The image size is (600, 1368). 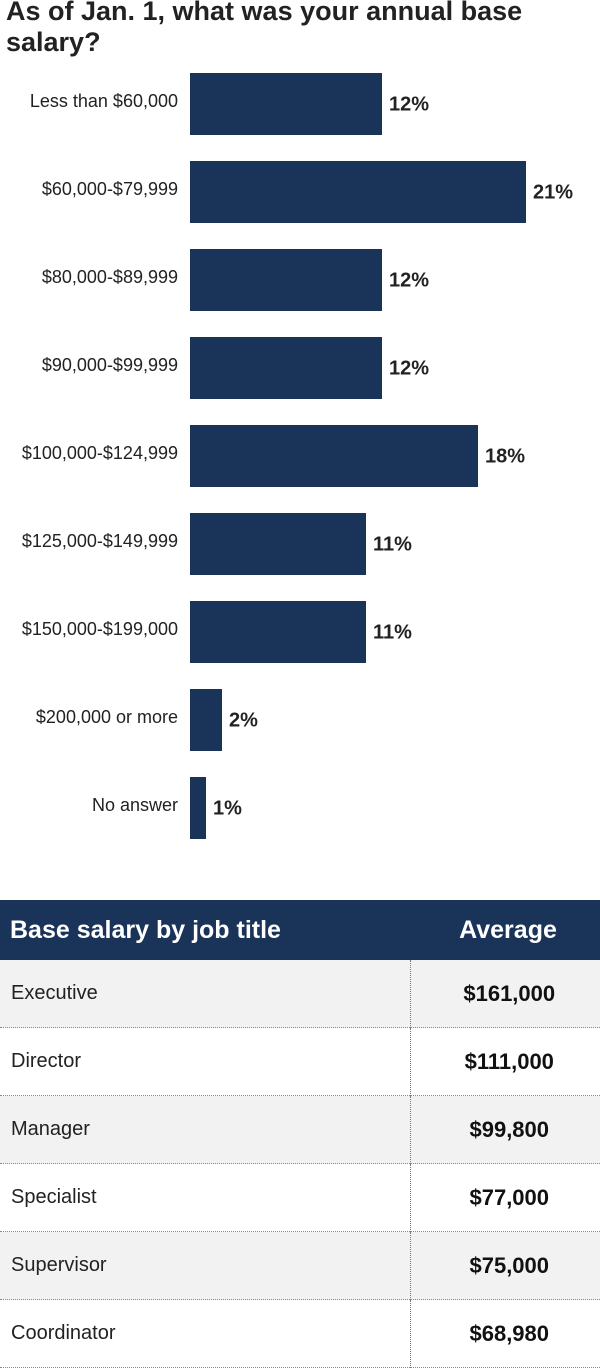 I want to click on table-row: Specialist $77,000, so click(x=300, y=1197).